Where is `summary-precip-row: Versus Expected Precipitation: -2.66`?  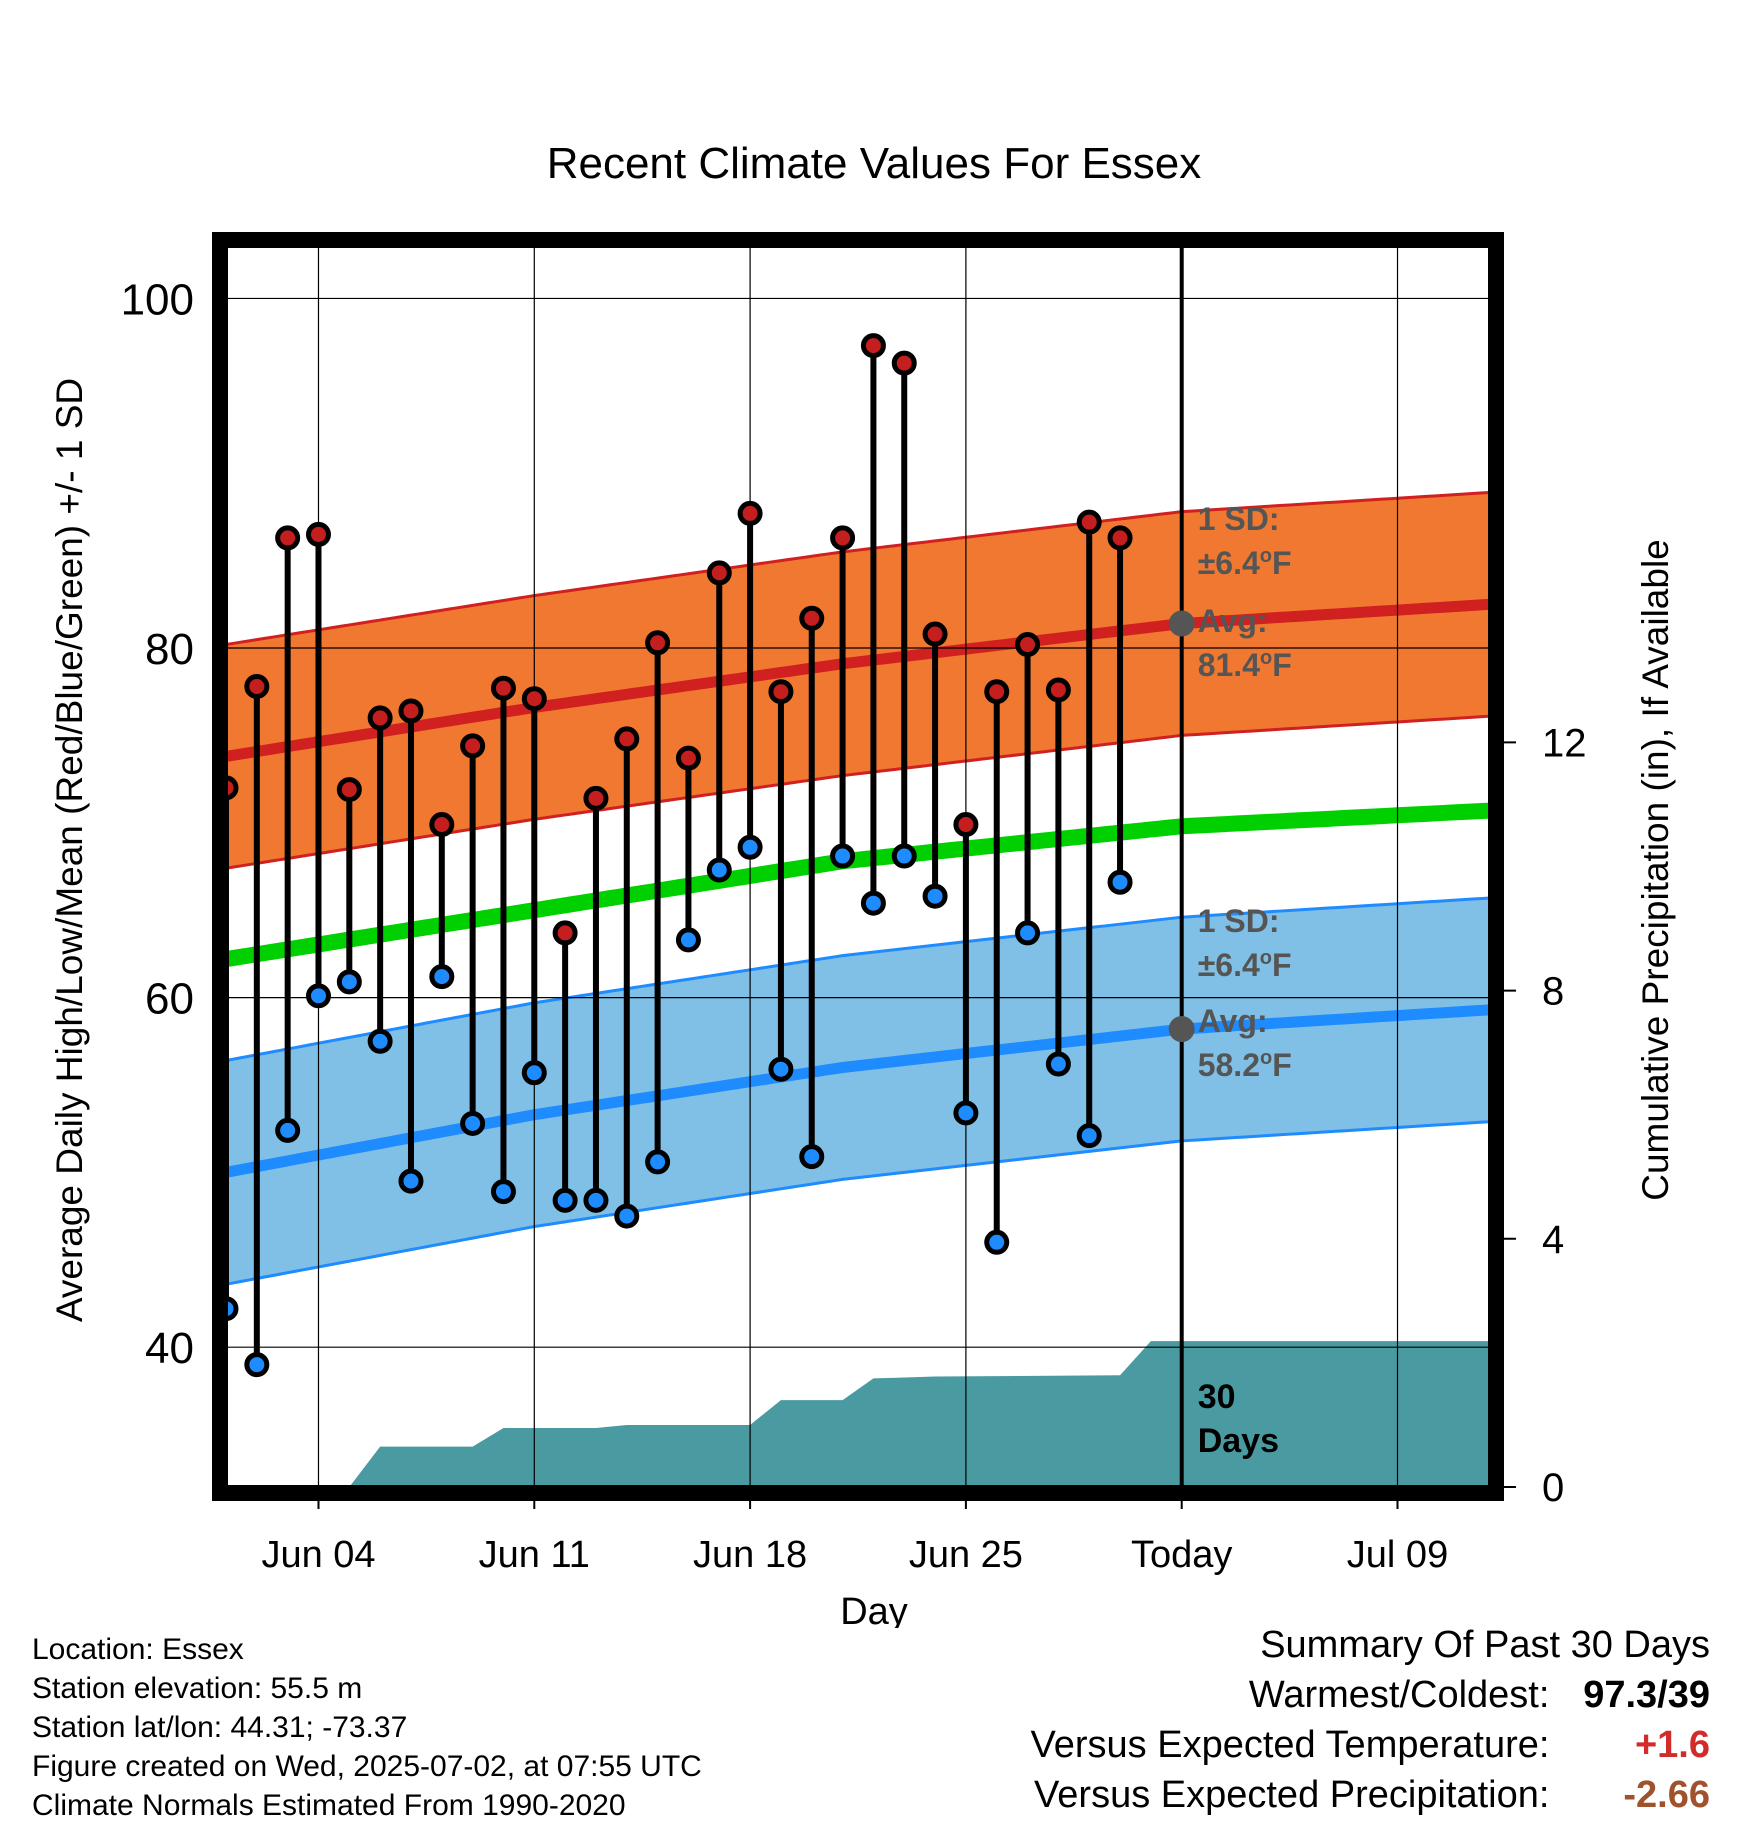
summary-precip-row: Versus Expected Precipitation: -2.66 is located at coordinates (1260, 1795).